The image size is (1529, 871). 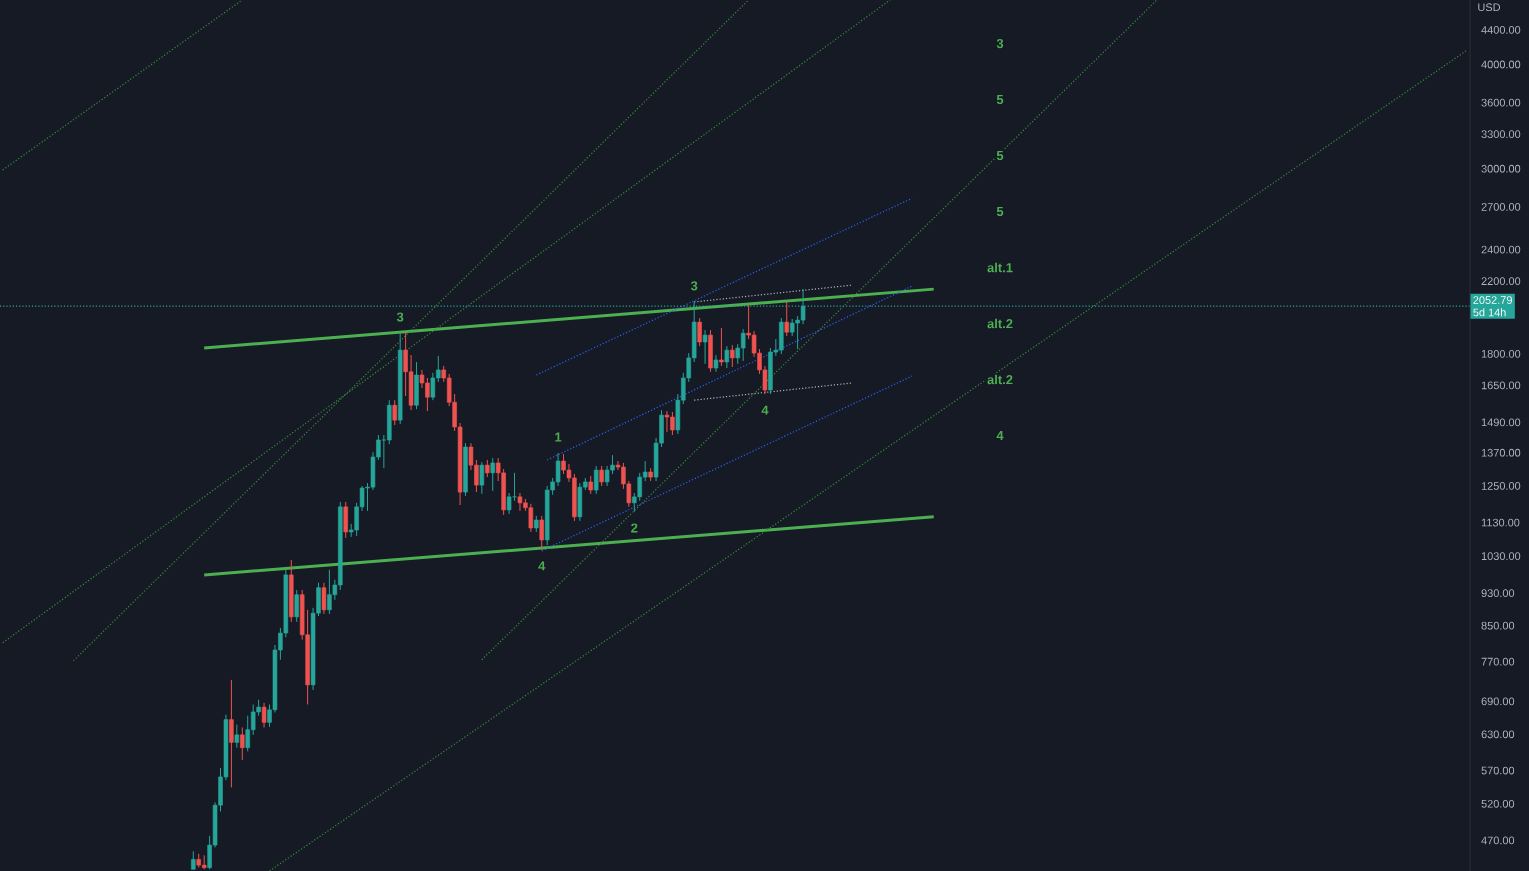 What do you see at coordinates (1492, 300) in the screenshot?
I see `ref-line-label: 2052.79` at bounding box center [1492, 300].